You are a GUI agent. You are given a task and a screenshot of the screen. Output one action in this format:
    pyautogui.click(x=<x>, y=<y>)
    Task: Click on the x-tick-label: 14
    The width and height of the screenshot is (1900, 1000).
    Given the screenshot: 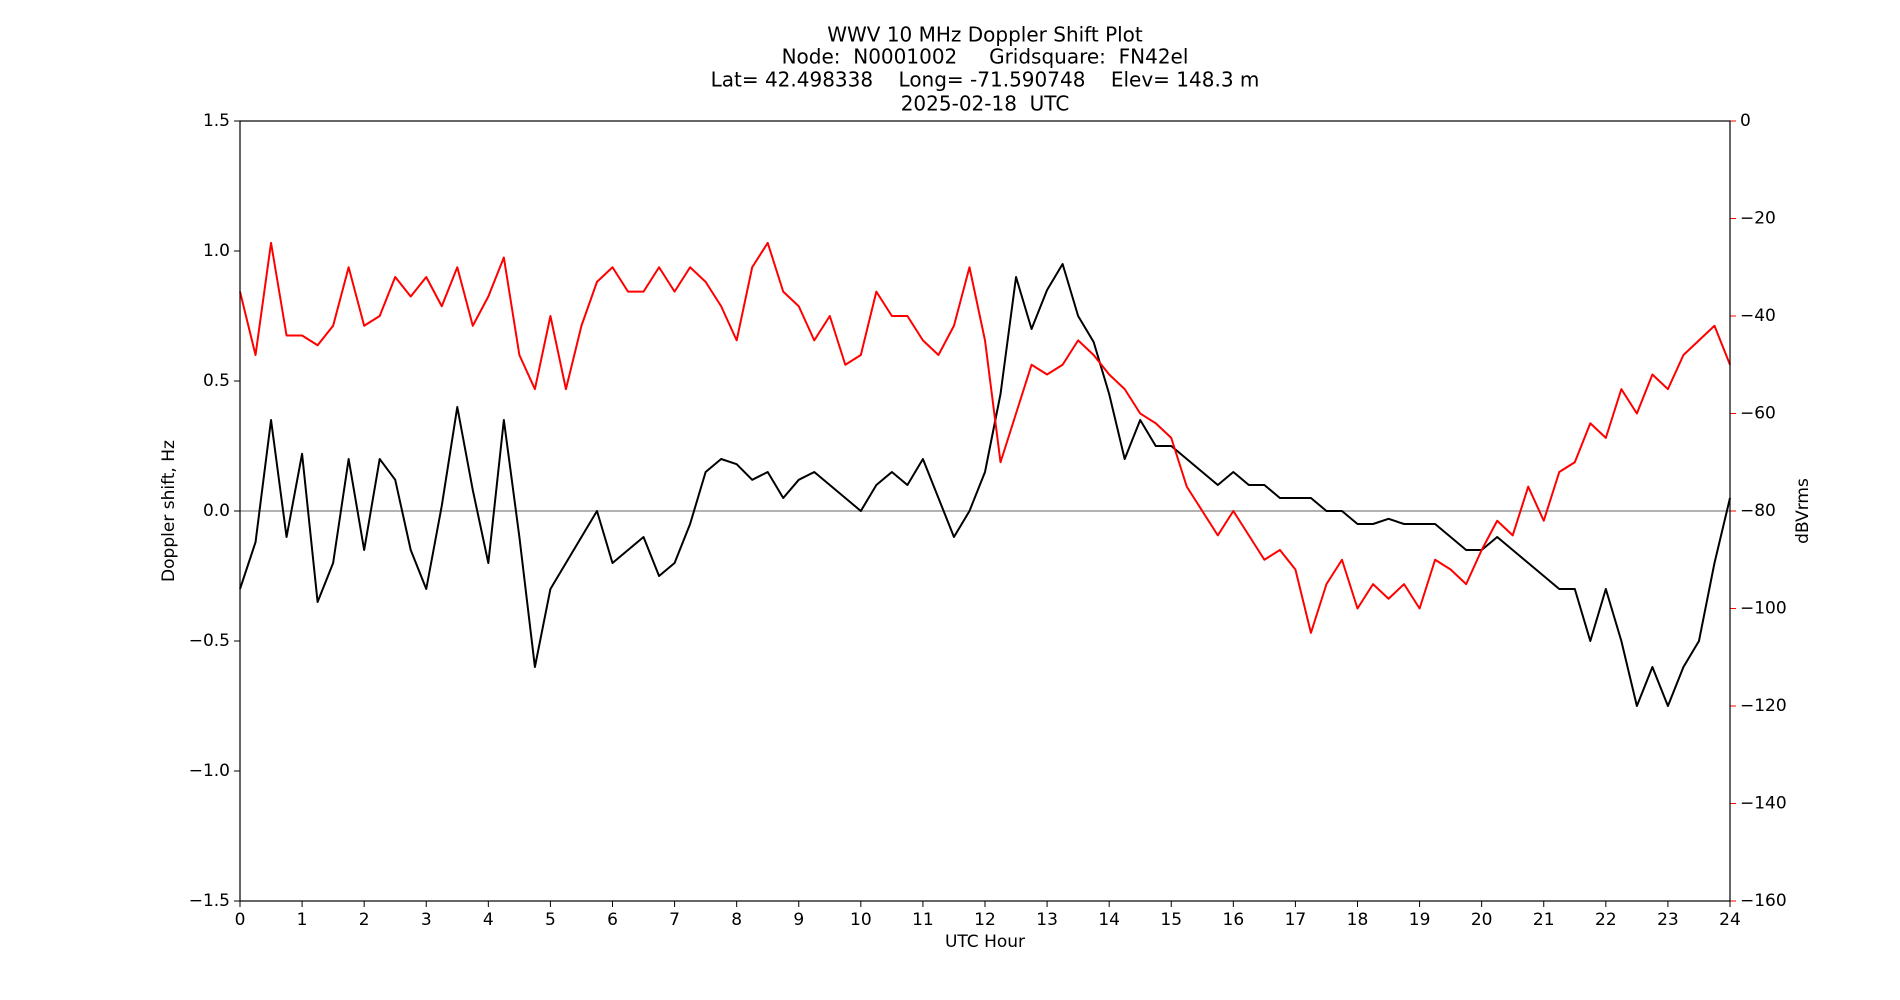 What is the action you would take?
    pyautogui.click(x=1109, y=920)
    